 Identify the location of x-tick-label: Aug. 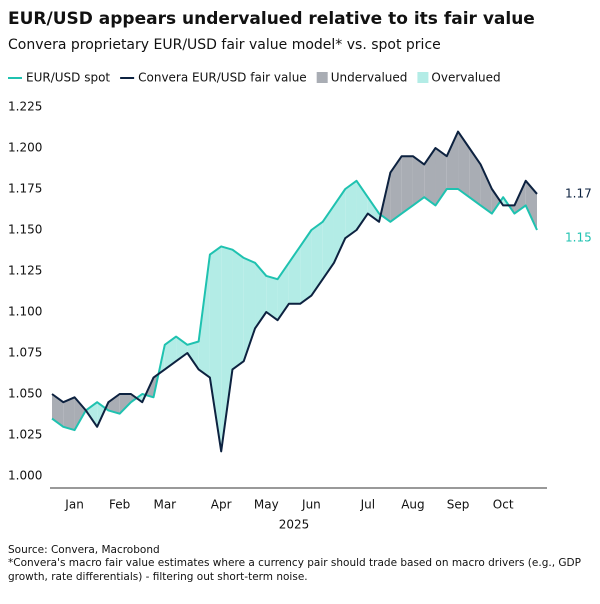
(412, 505).